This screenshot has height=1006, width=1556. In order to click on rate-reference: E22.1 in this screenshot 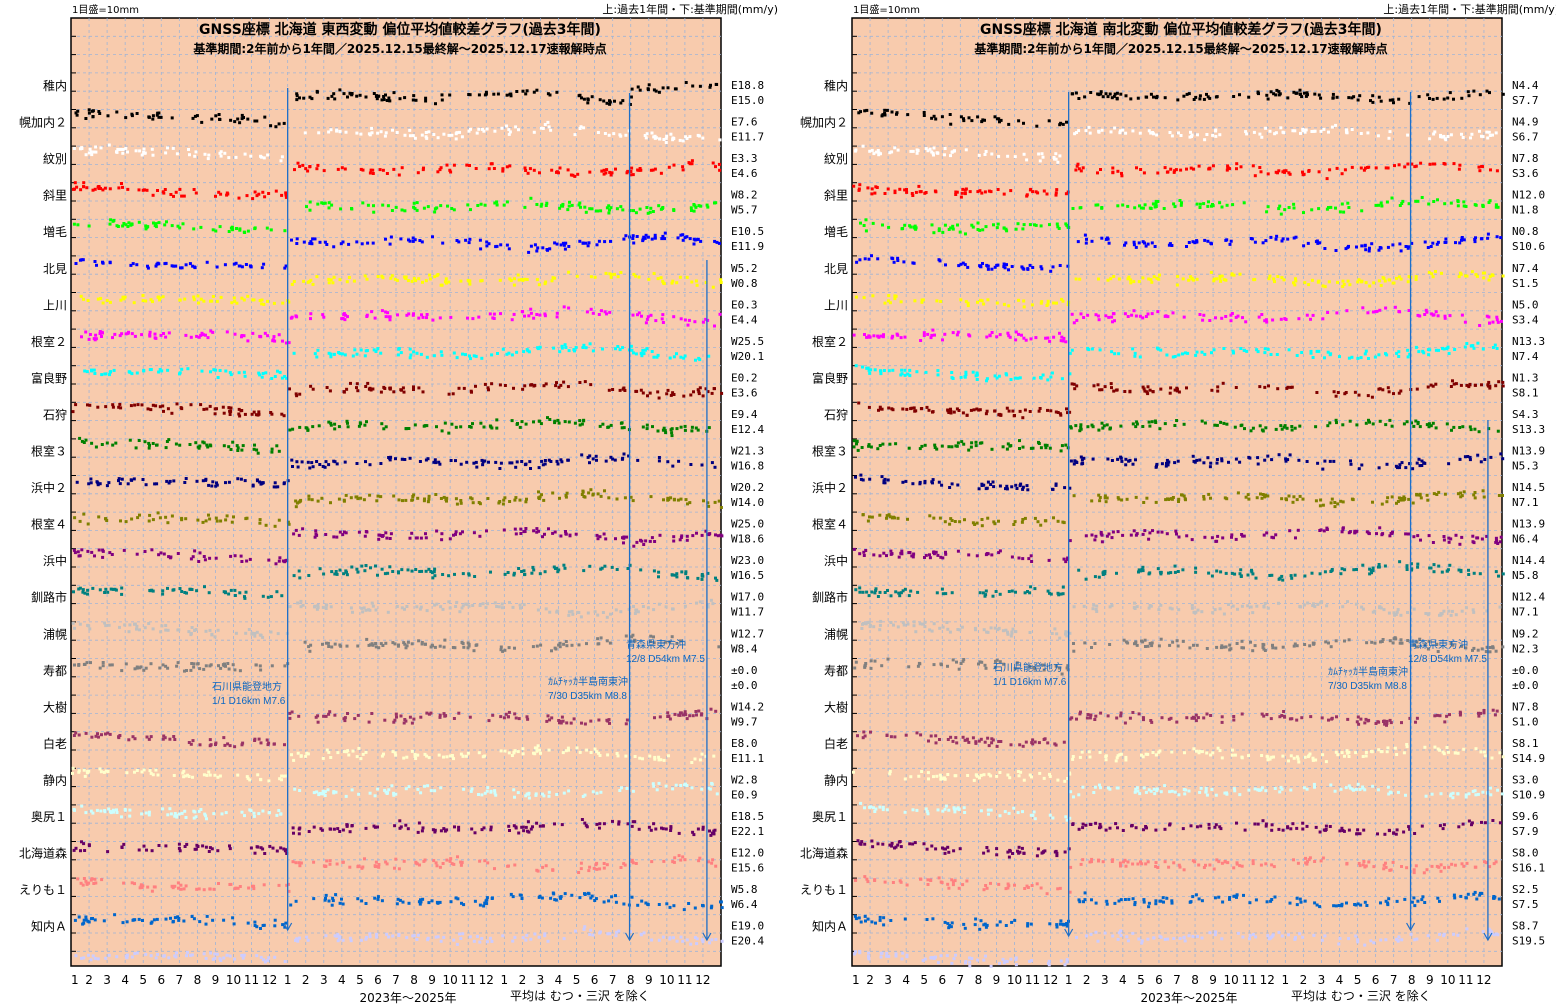, I will do `click(747, 831)`.